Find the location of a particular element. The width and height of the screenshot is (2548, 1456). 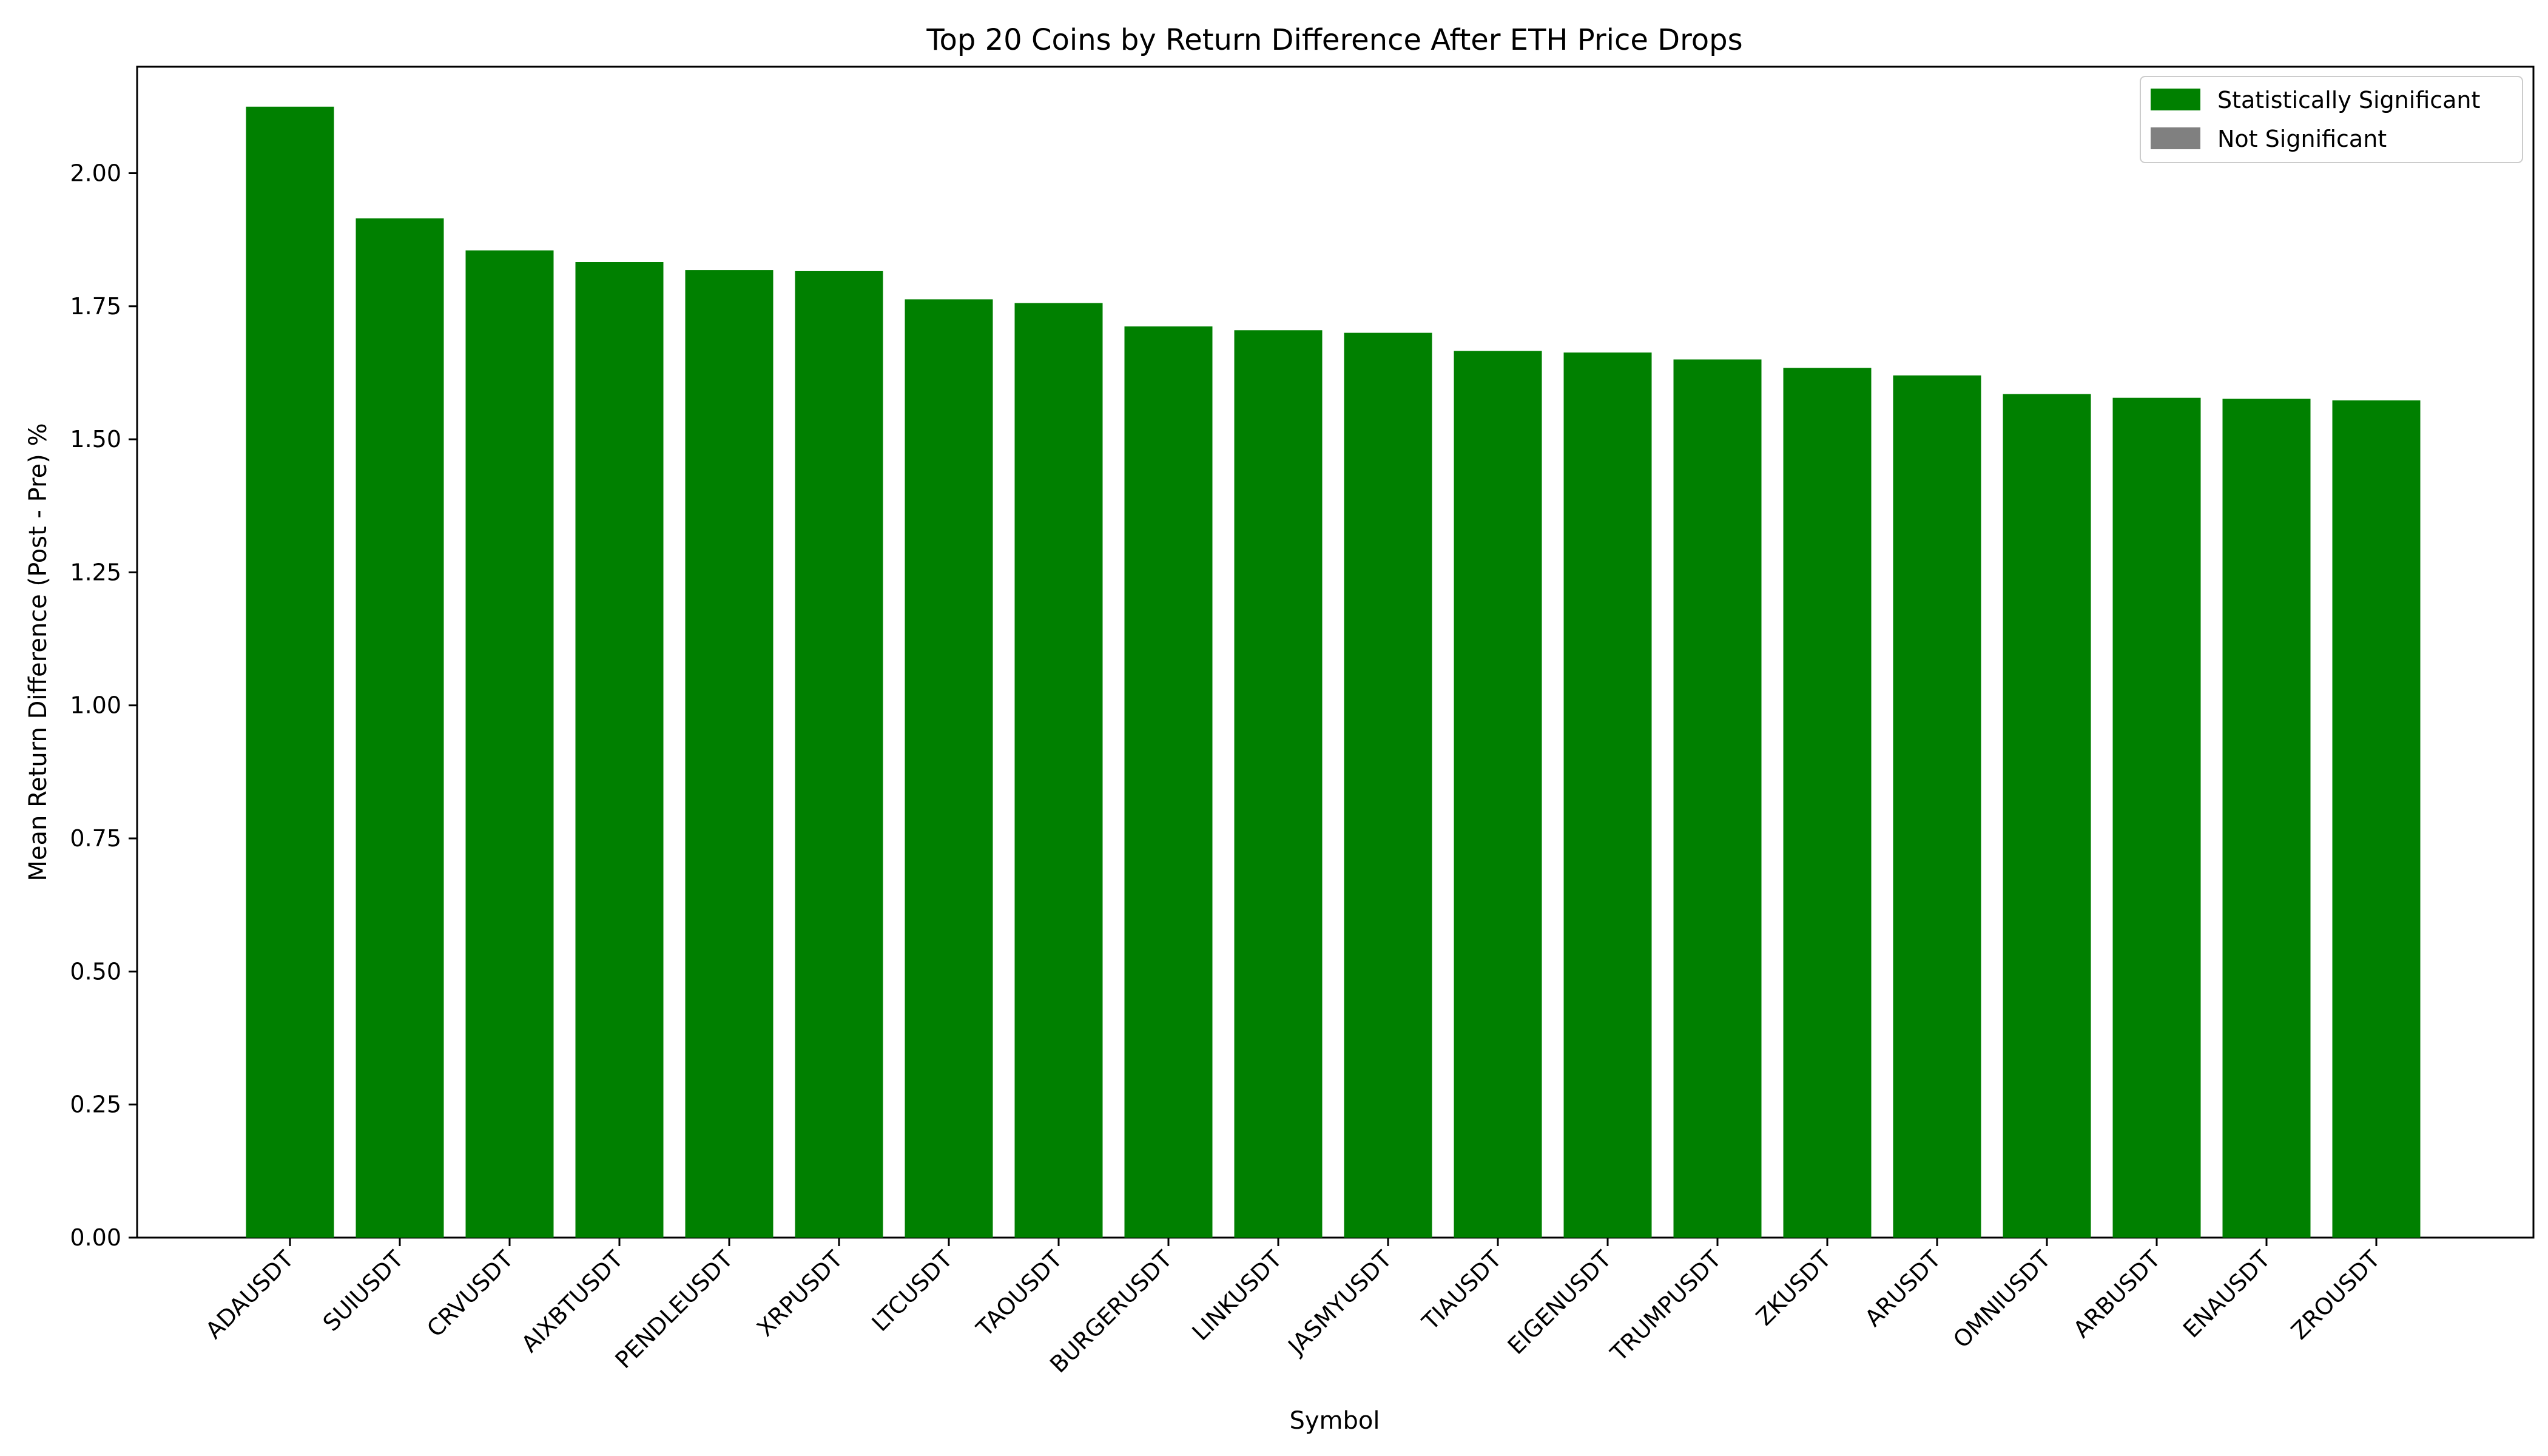

legend-label-significant: Statistically Significant is located at coordinates (2348, 100).